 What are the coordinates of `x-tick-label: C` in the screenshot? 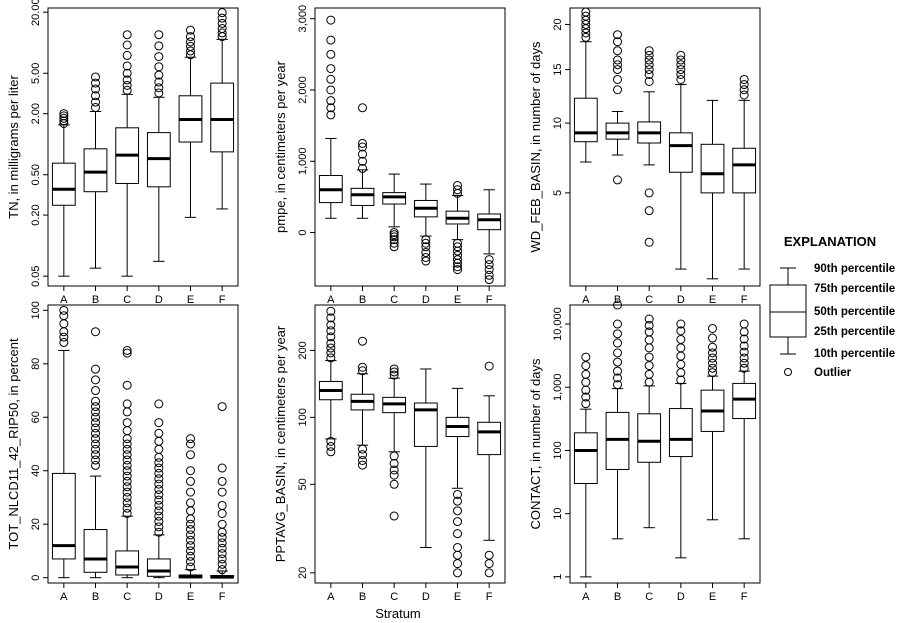 It's located at (649, 597).